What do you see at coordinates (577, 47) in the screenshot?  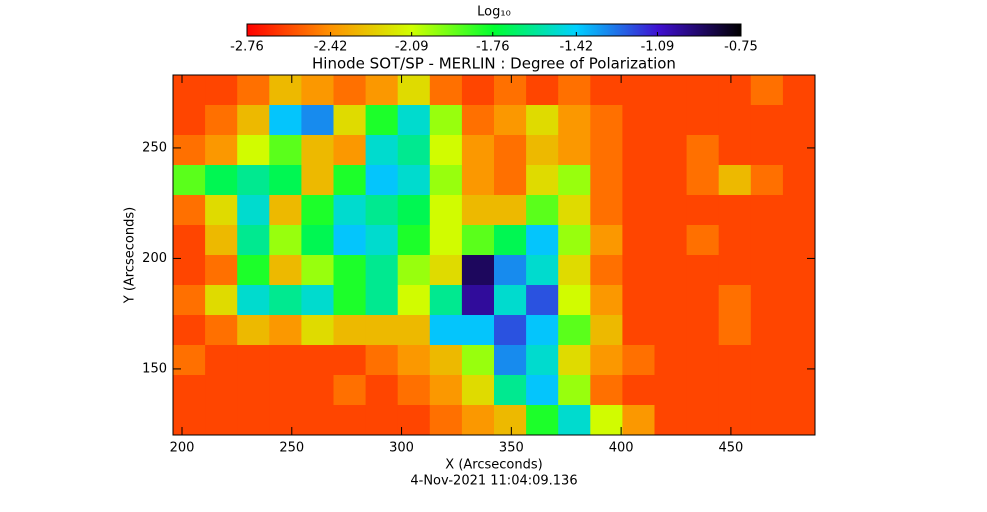 I see `colorbar-tick-label: -1.42` at bounding box center [577, 47].